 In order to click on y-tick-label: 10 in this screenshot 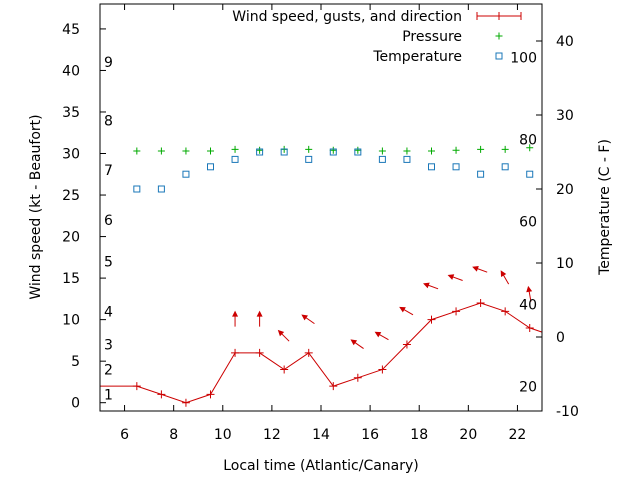, I will do `click(71, 321)`.